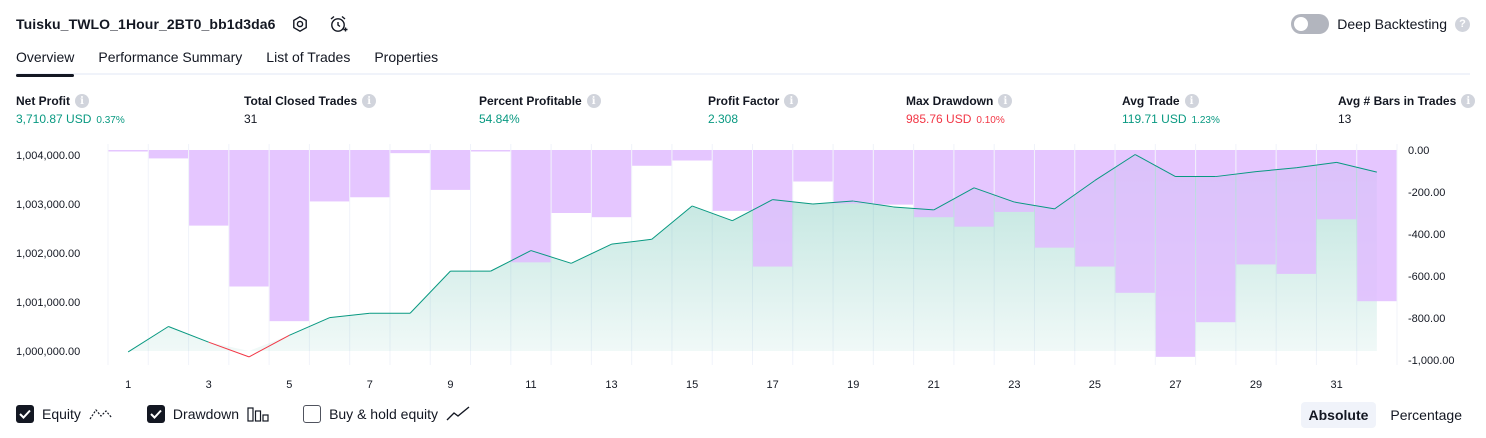 The height and width of the screenshot is (438, 1486). Describe the element at coordinates (209, 385) in the screenshot. I see `x-axis-tick-label: 3` at that location.